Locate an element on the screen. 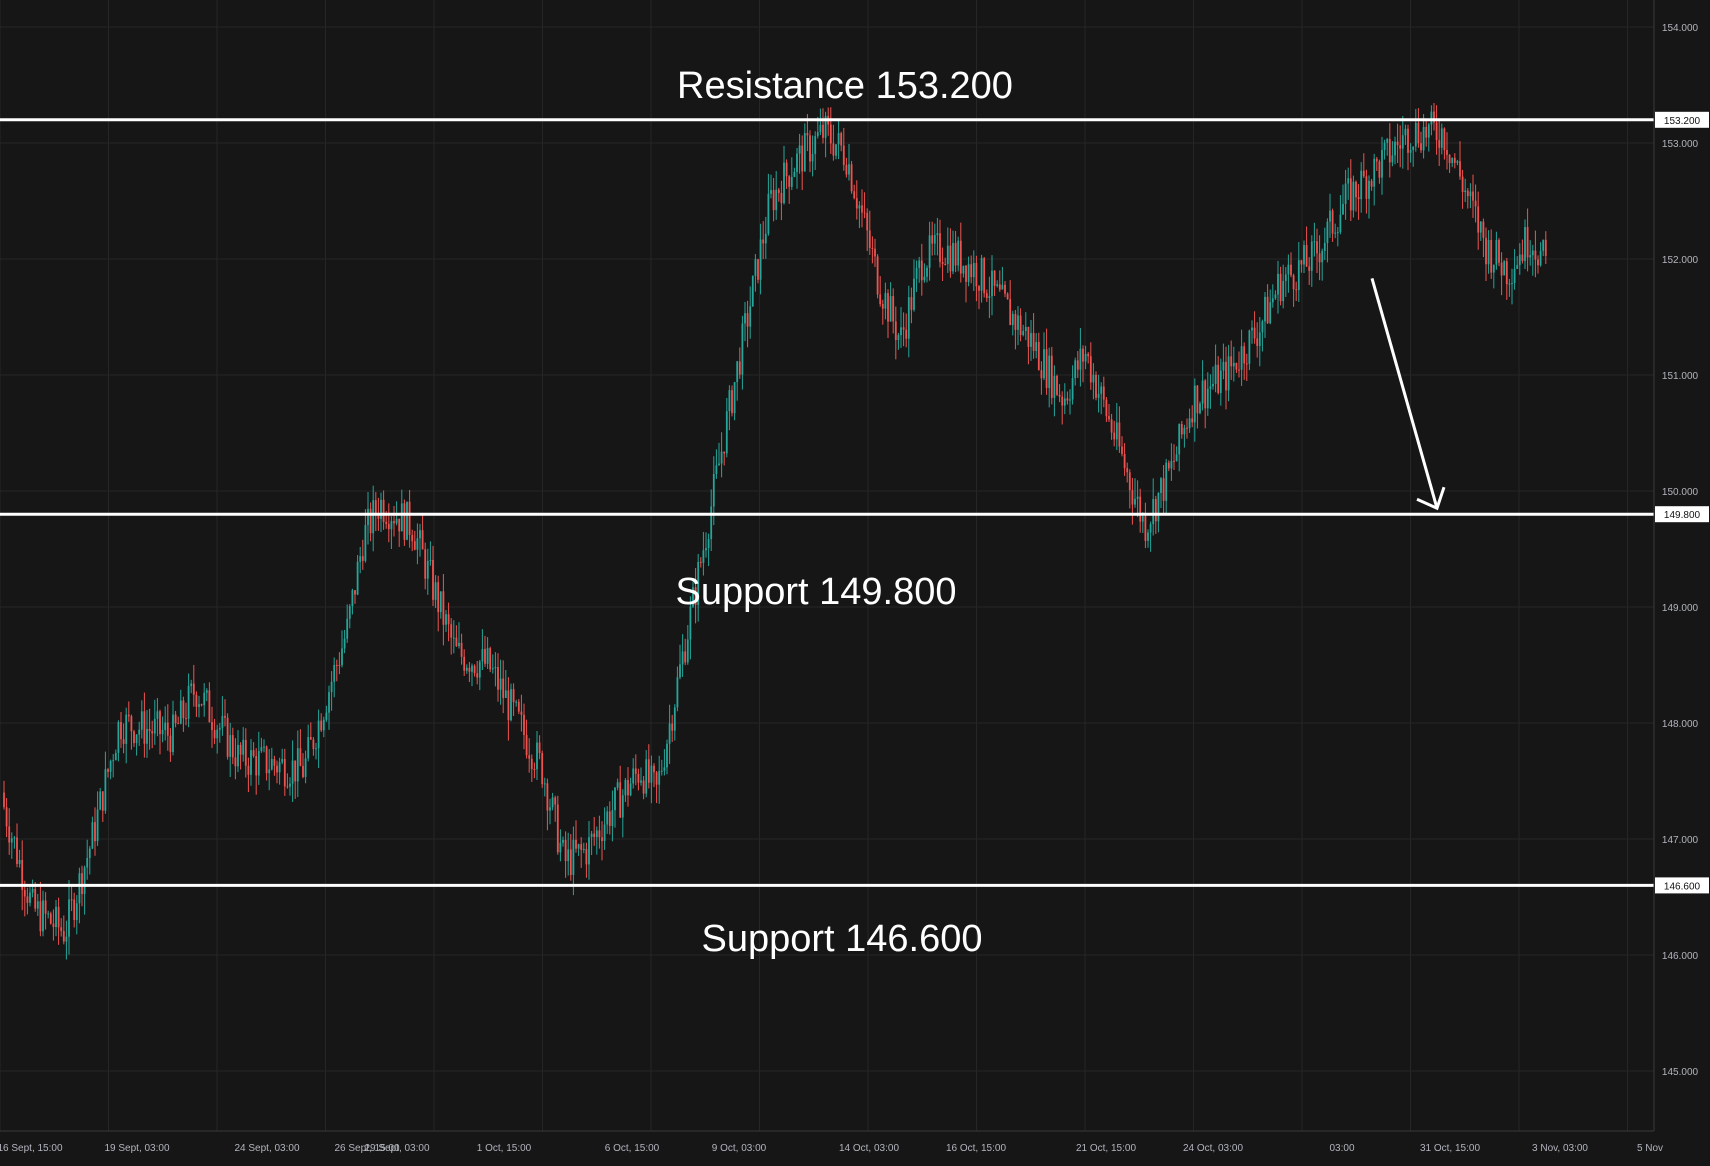  level-axis-label: 153.200 is located at coordinates (1682, 121).